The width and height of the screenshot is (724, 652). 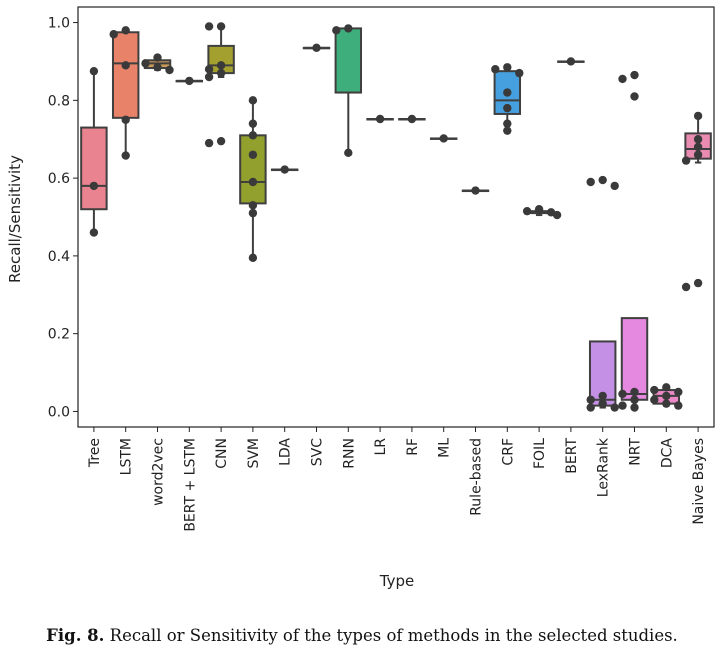 What do you see at coordinates (15, 219) in the screenshot?
I see `y-axis-label: Recall/Sensitivity` at bounding box center [15, 219].